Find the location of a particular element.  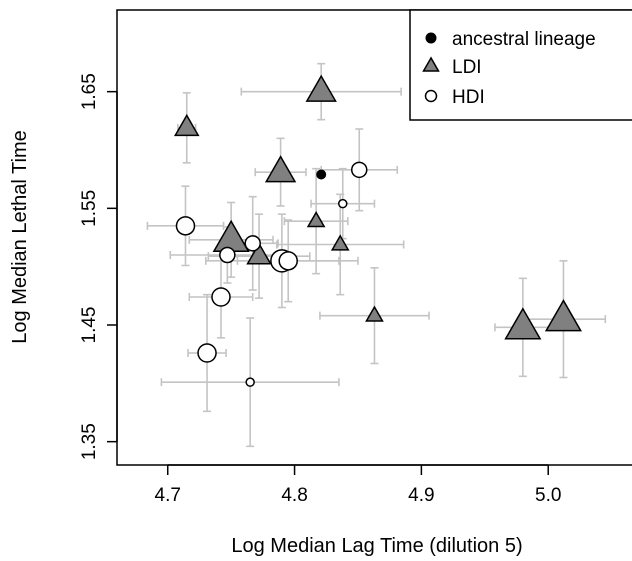

legend-label: ancestral lineage is located at coordinates (524, 39).